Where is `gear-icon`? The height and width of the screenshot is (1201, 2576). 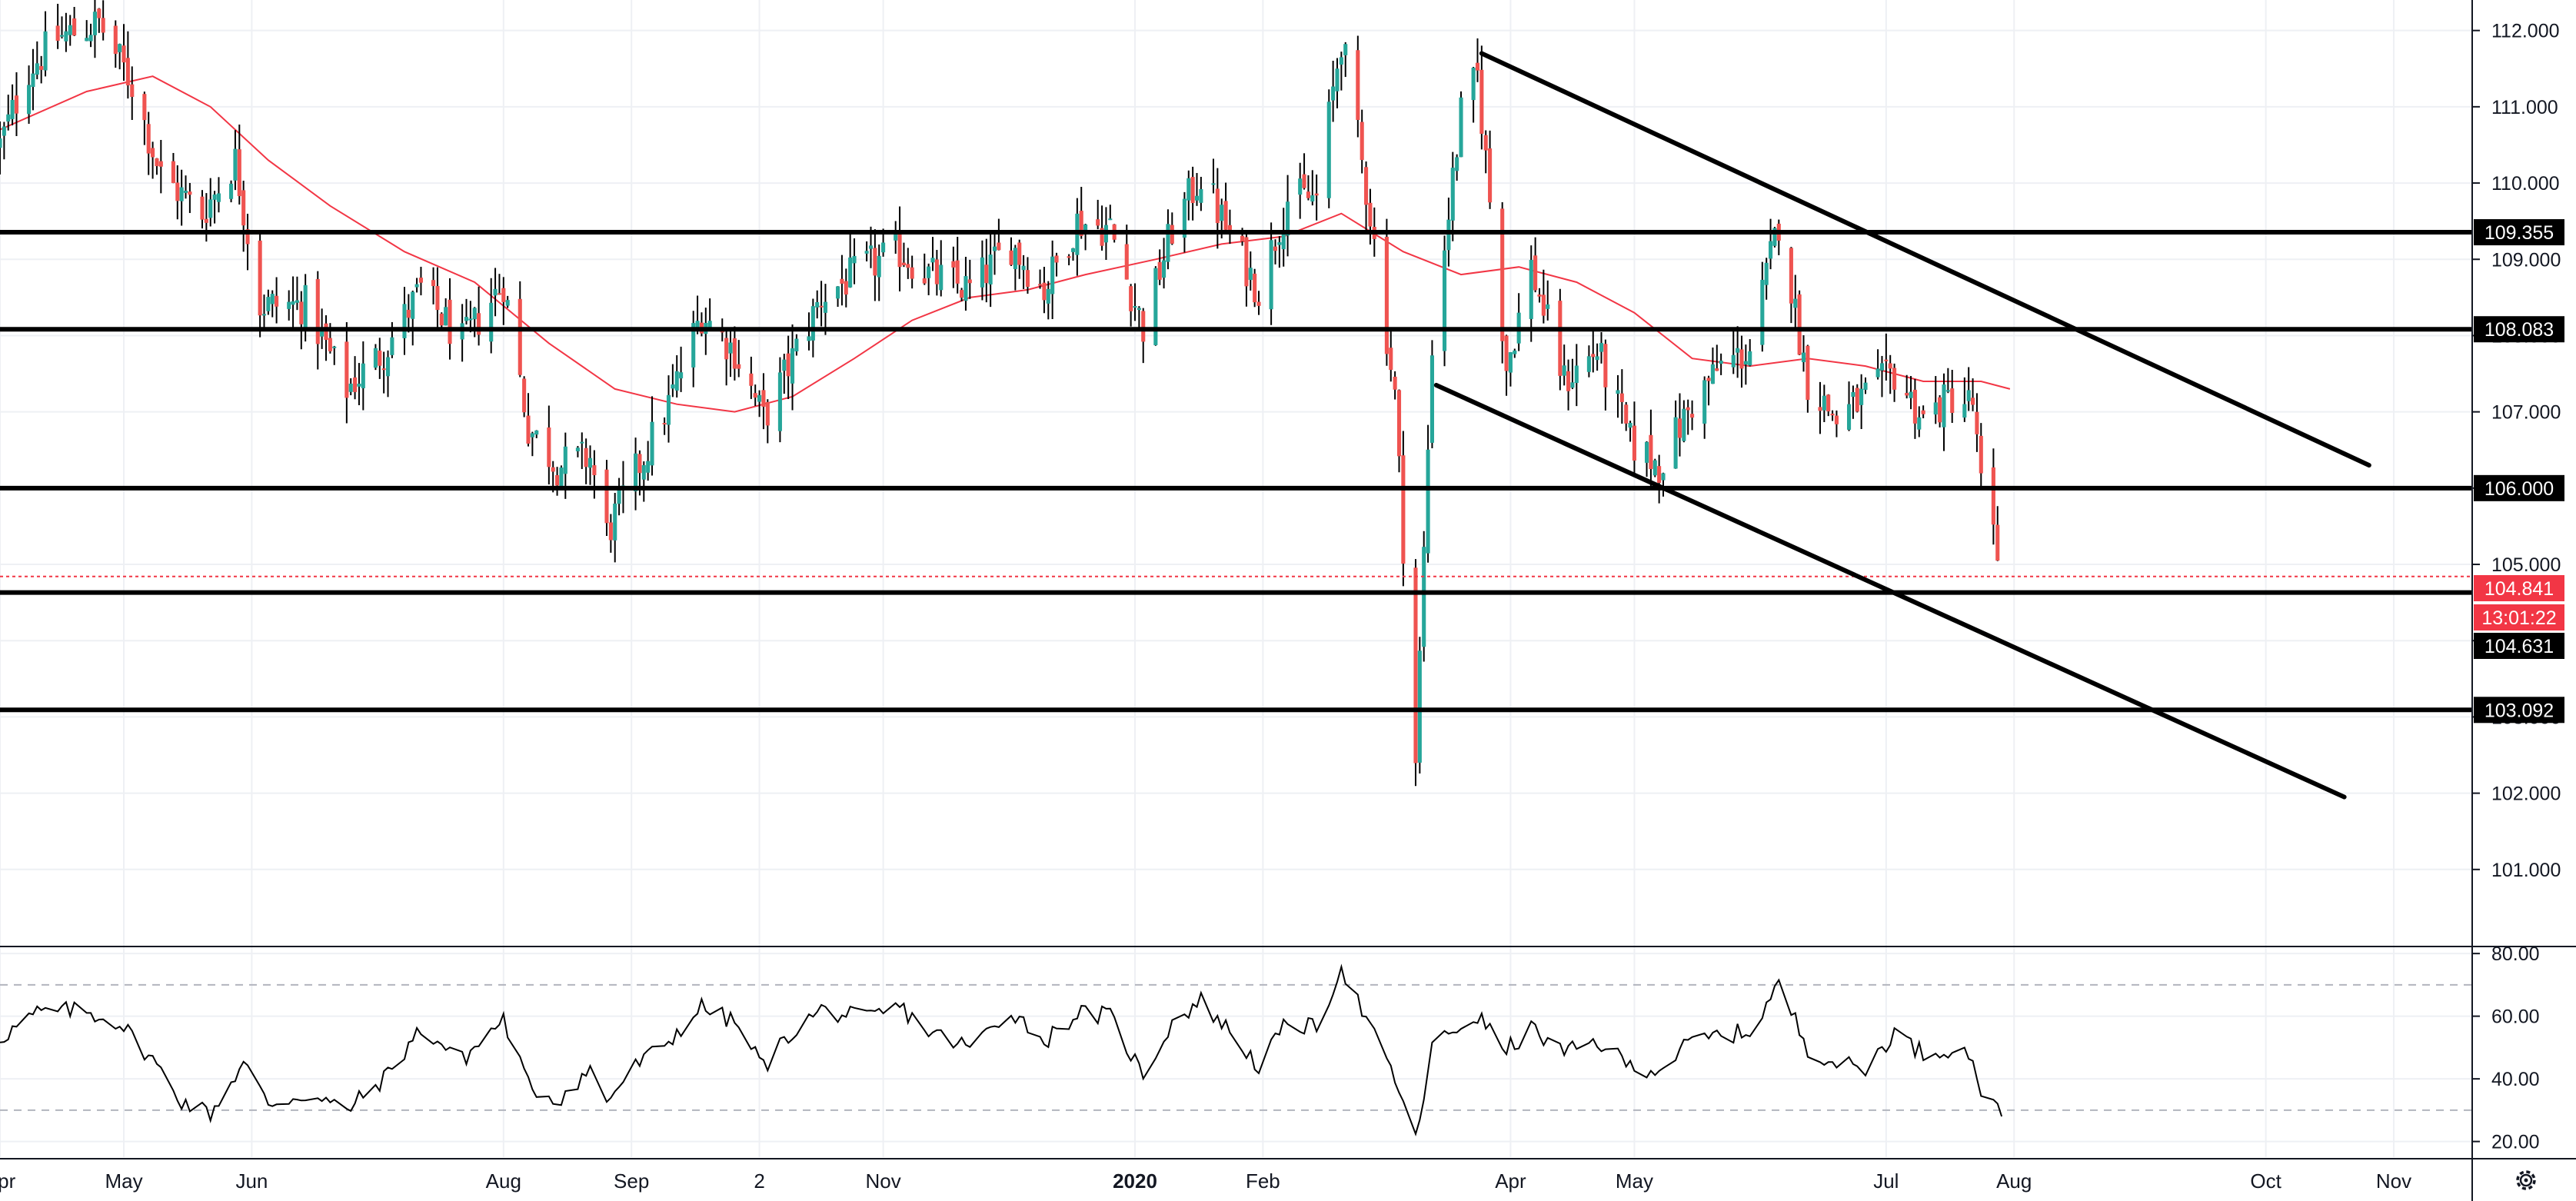 gear-icon is located at coordinates (2526, 1180).